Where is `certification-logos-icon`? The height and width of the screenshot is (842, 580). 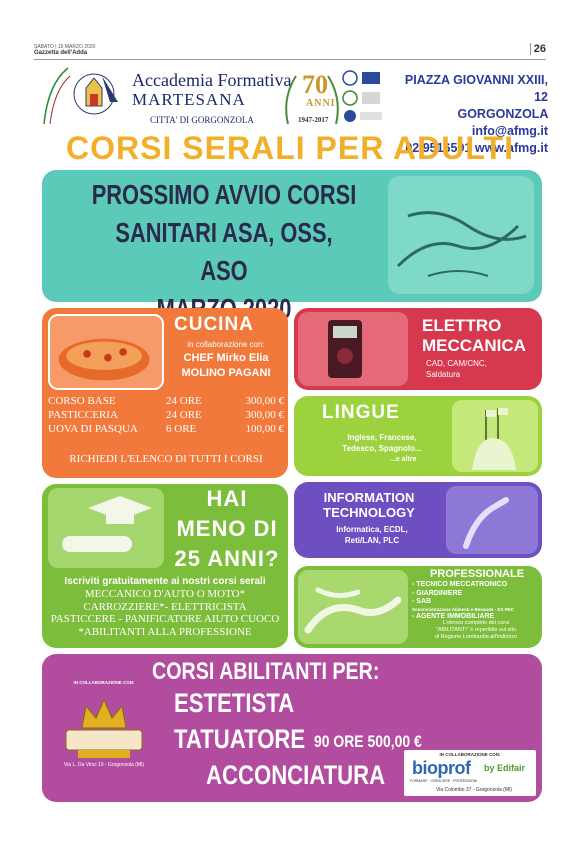 certification-logos-icon is located at coordinates (362, 96).